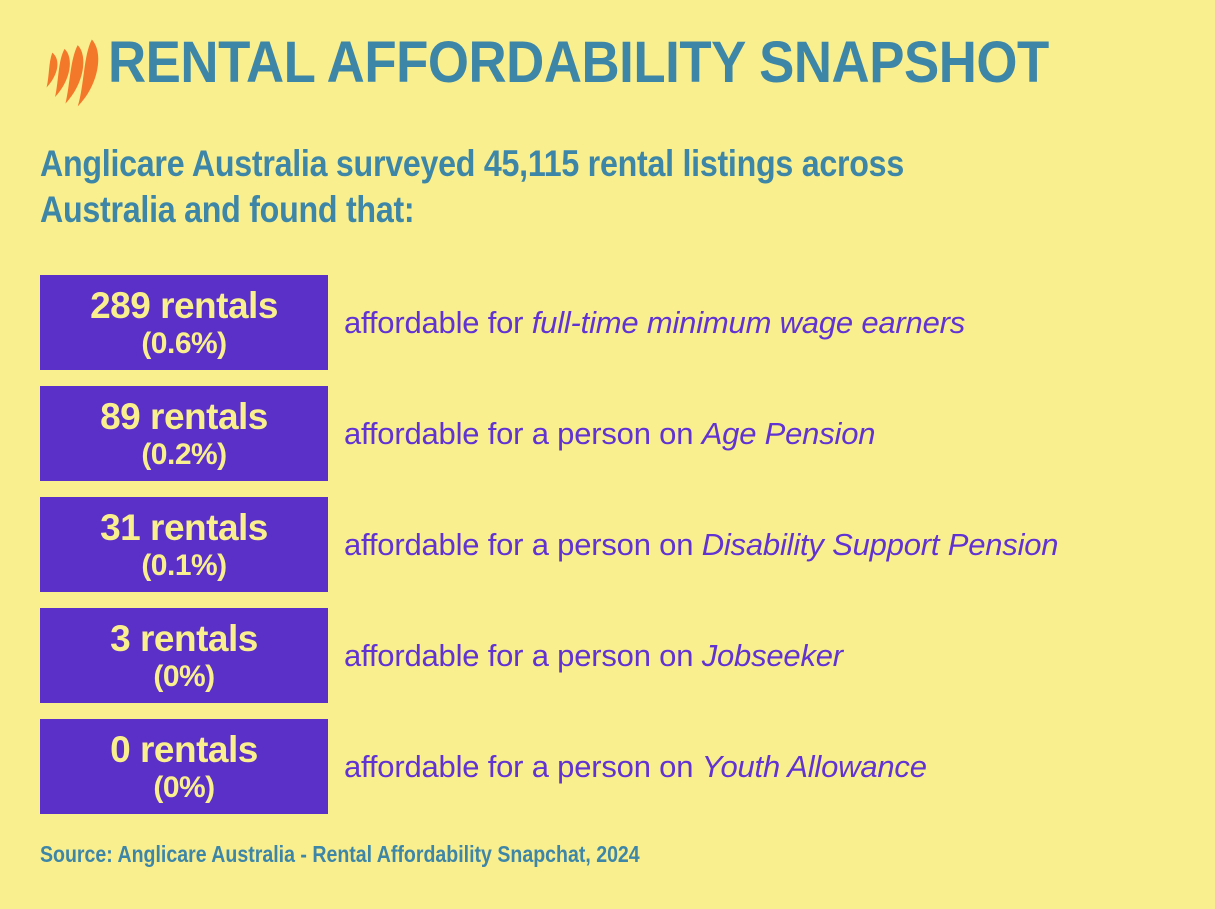 This screenshot has height=909, width=1215. I want to click on stat-count: 0 rentals, so click(184, 749).